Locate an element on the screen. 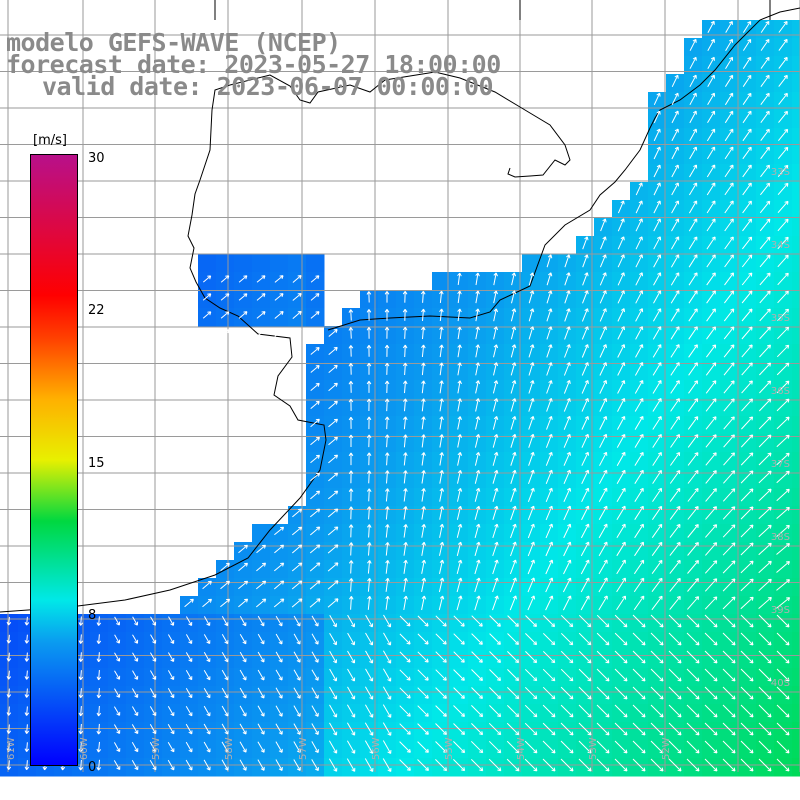 The image size is (800, 800). border-lines is located at coordinates (492, 10).